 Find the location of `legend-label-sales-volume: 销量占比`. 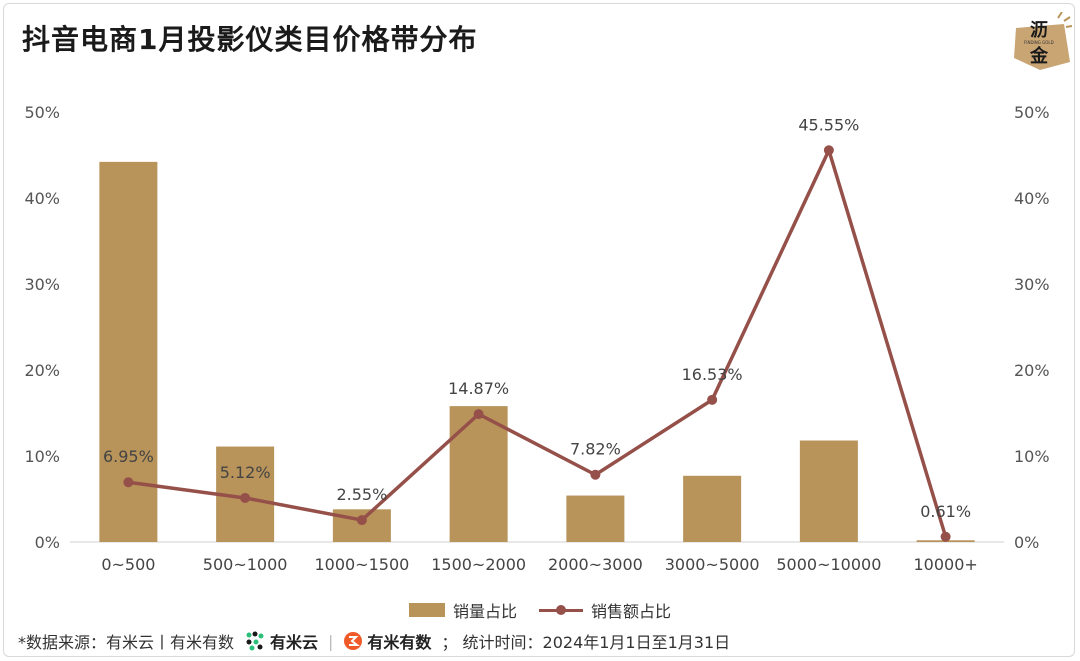

legend-label-sales-volume: 销量占比 is located at coordinates (484, 611).